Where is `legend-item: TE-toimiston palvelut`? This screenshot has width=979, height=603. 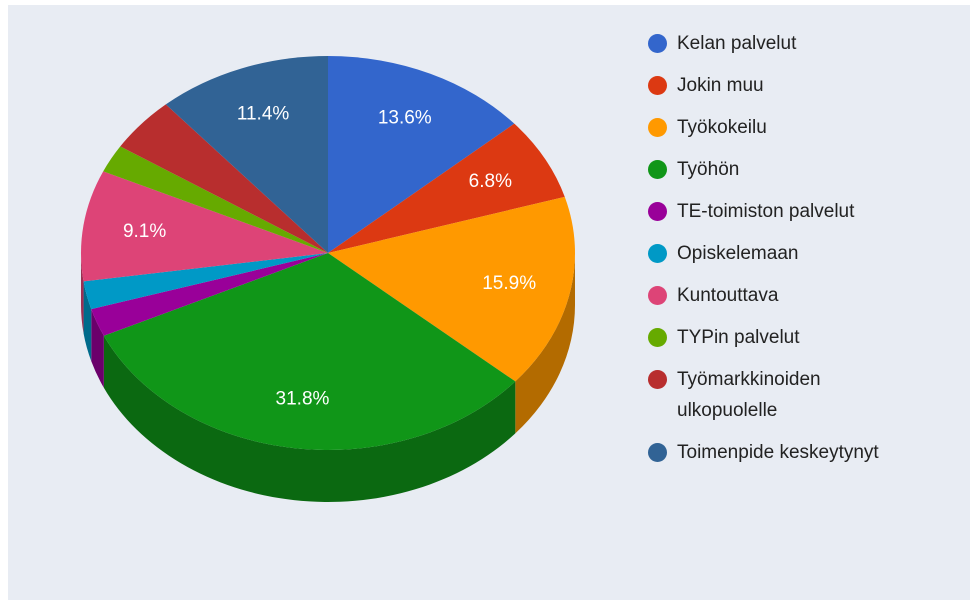
legend-item: TE-toimiston palvelut is located at coordinates (779, 211).